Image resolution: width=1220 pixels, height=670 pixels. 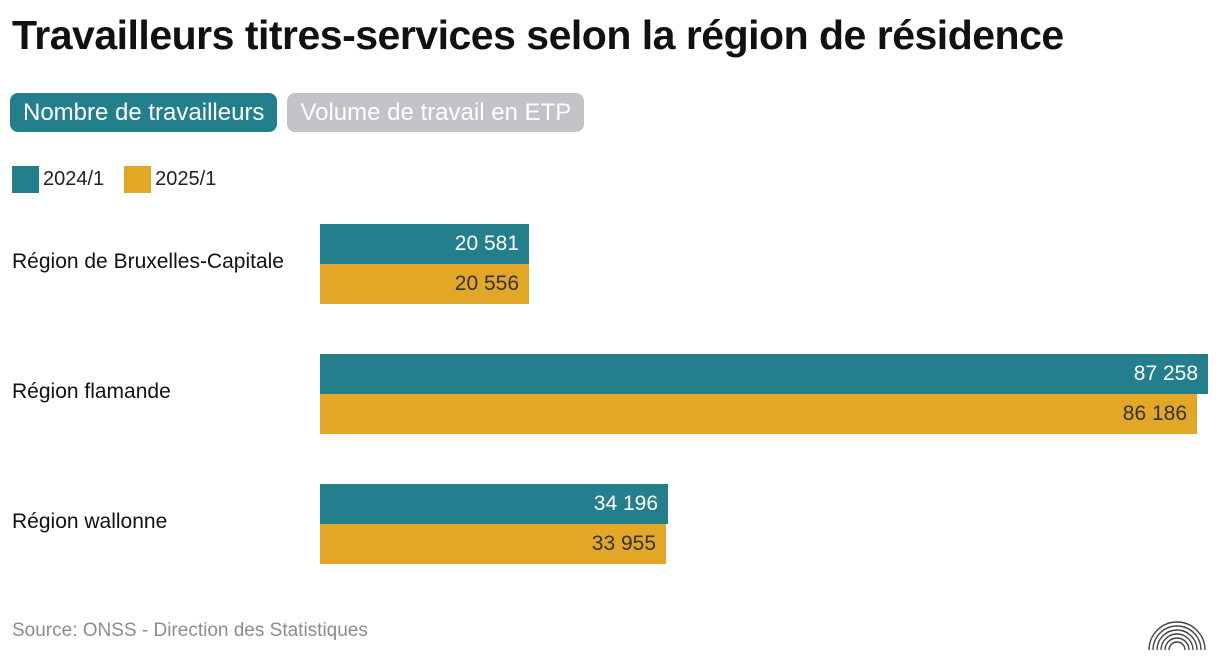 I want to click on bar-2025-1: 33 955, so click(x=493, y=544).